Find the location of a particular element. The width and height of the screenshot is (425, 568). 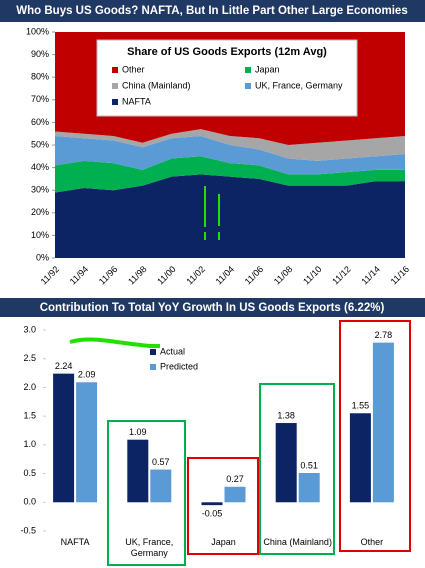

x-tick-label: 11/10 is located at coordinates (312, 275).